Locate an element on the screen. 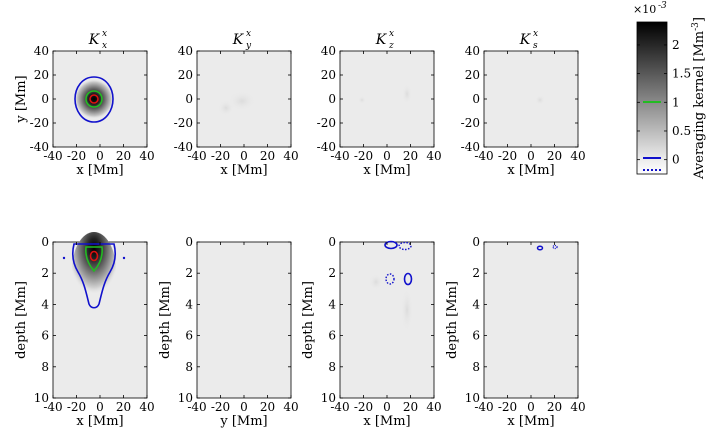  panel-title-subscript: y is located at coordinates (248, 46).